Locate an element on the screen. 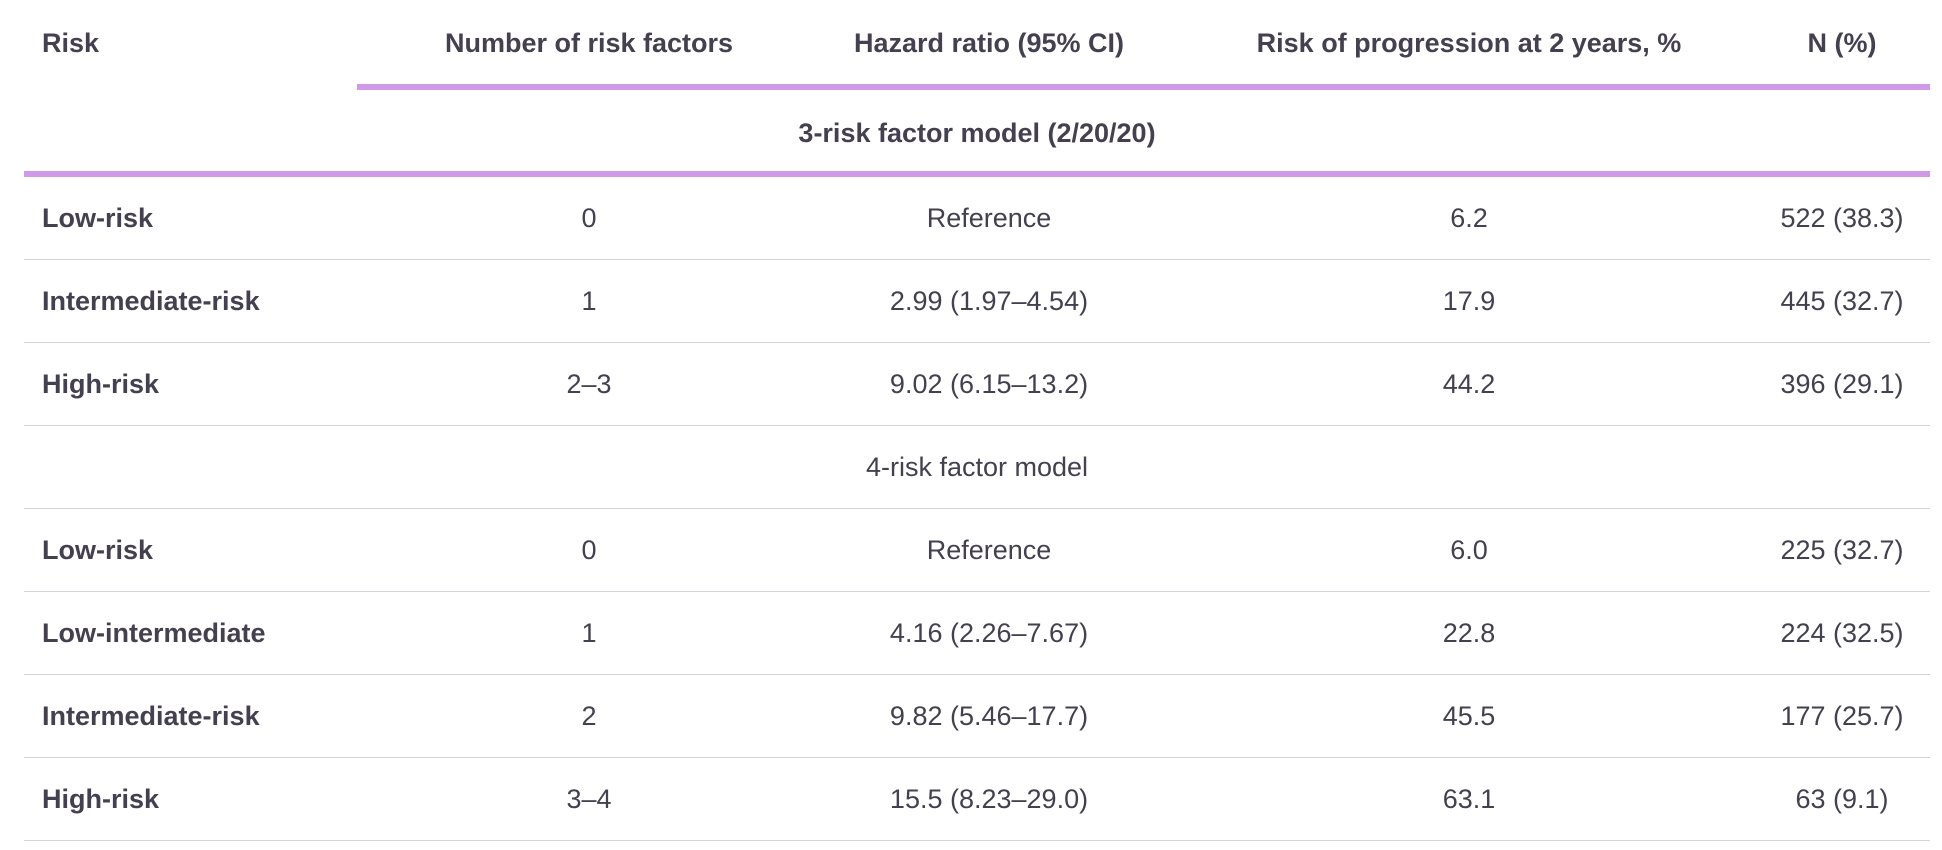 The image size is (1942, 850). header-number-of-risk-factors: Number of risk factors is located at coordinates (589, 42).